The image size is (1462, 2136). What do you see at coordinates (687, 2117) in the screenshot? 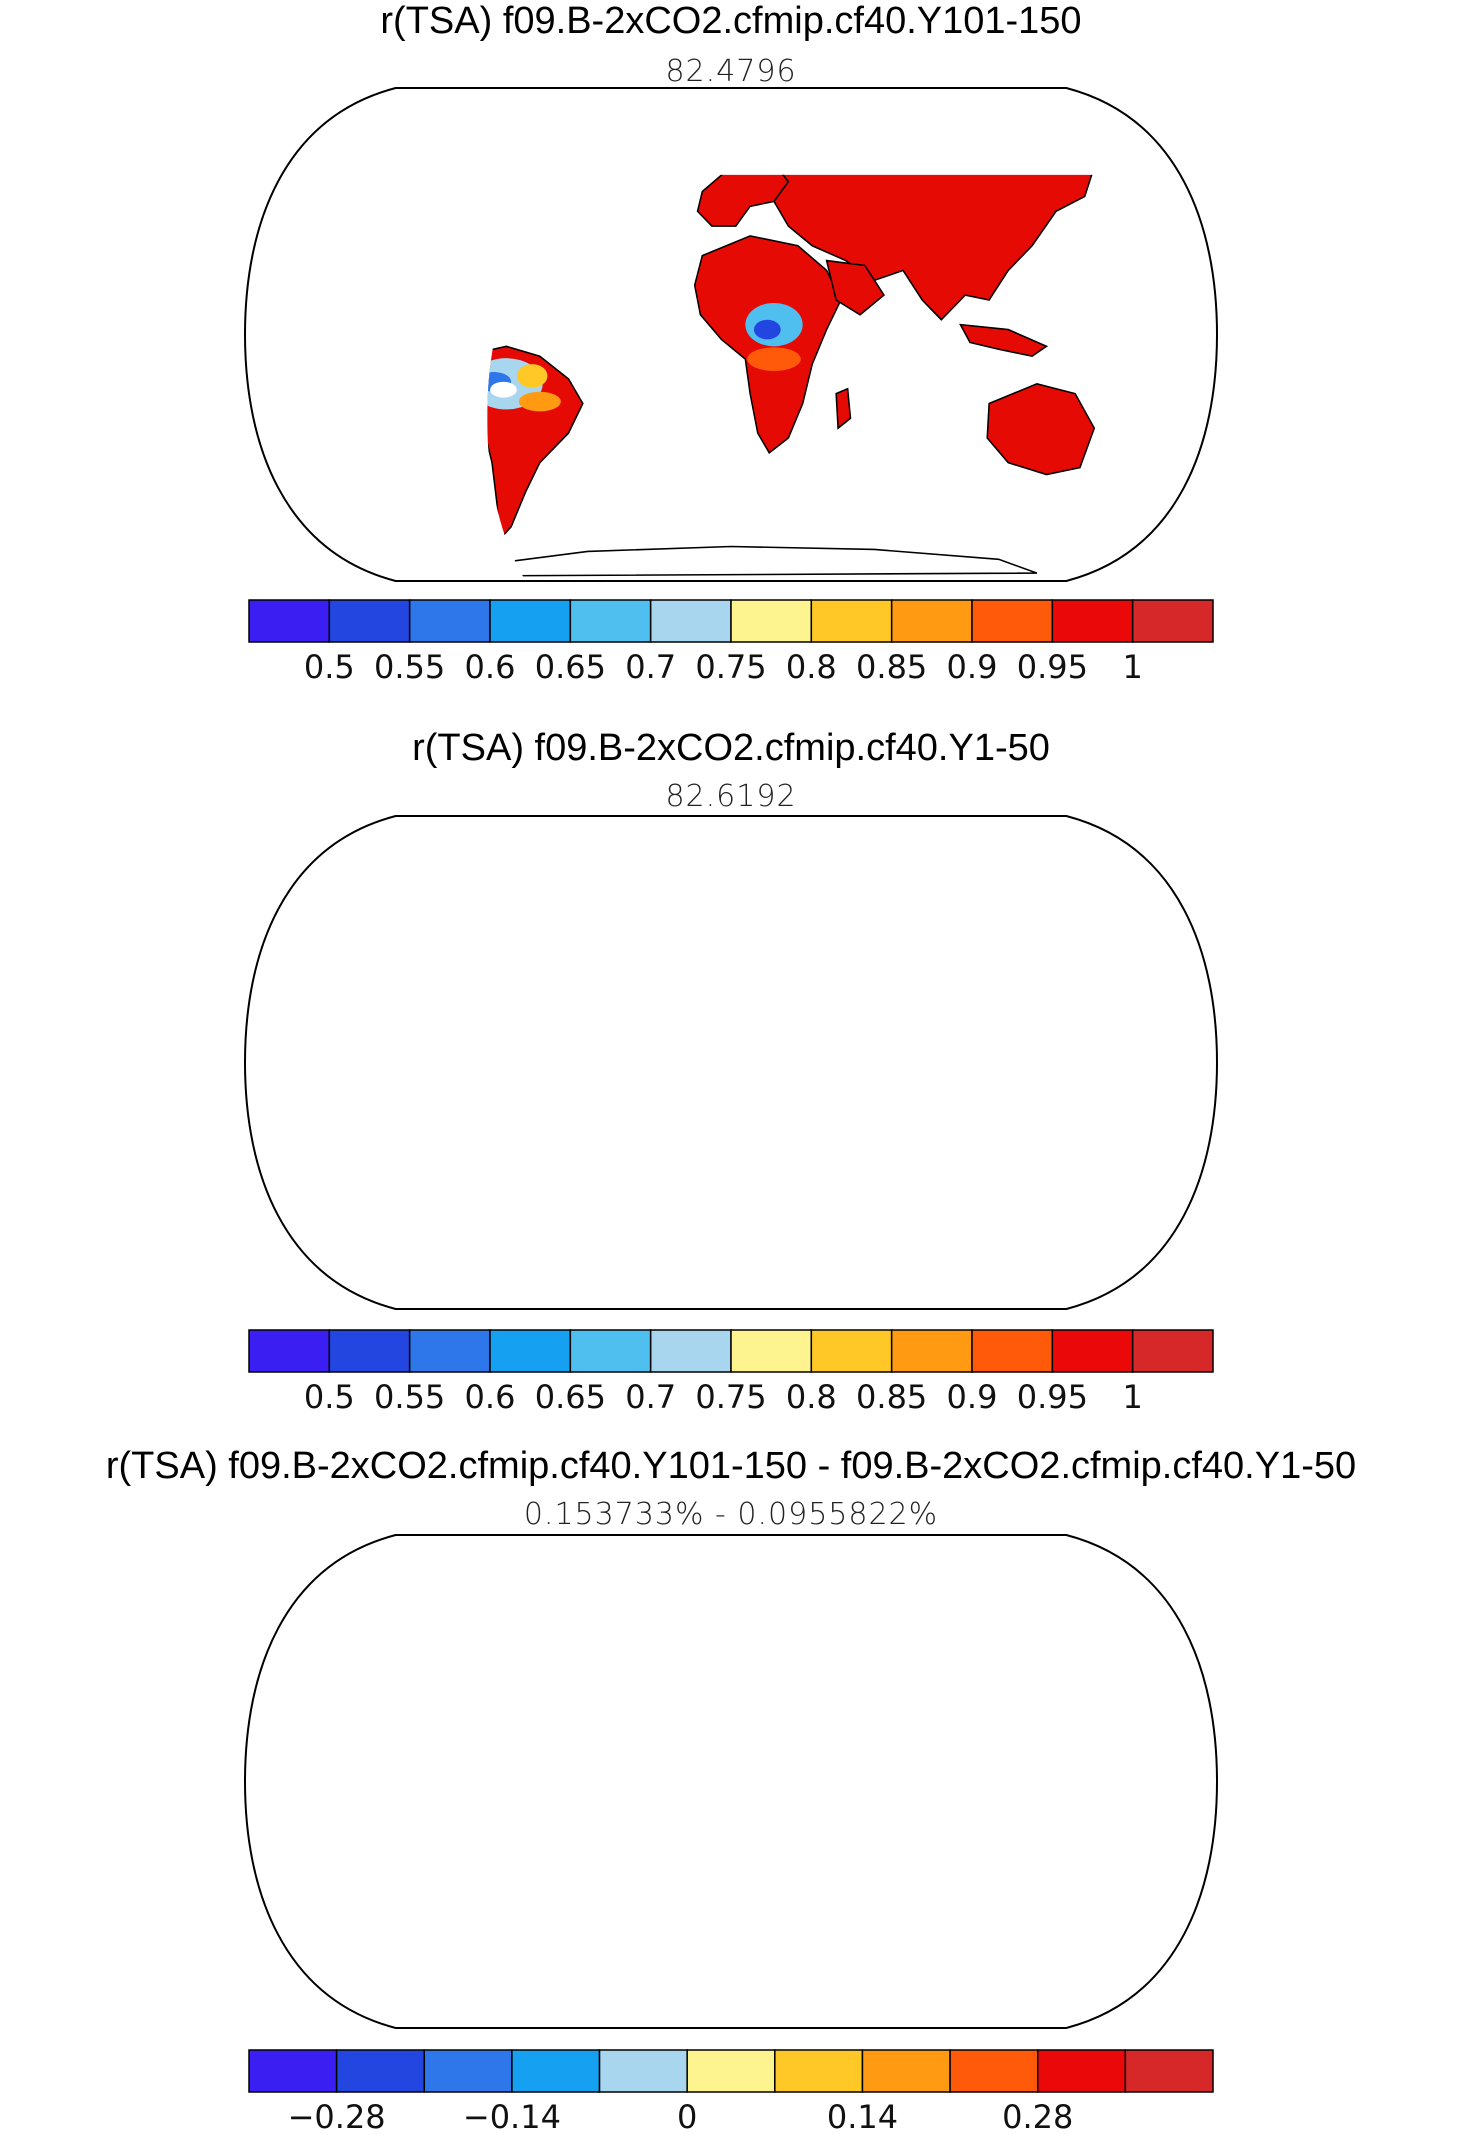
I see `colorbar-label: 0` at bounding box center [687, 2117].